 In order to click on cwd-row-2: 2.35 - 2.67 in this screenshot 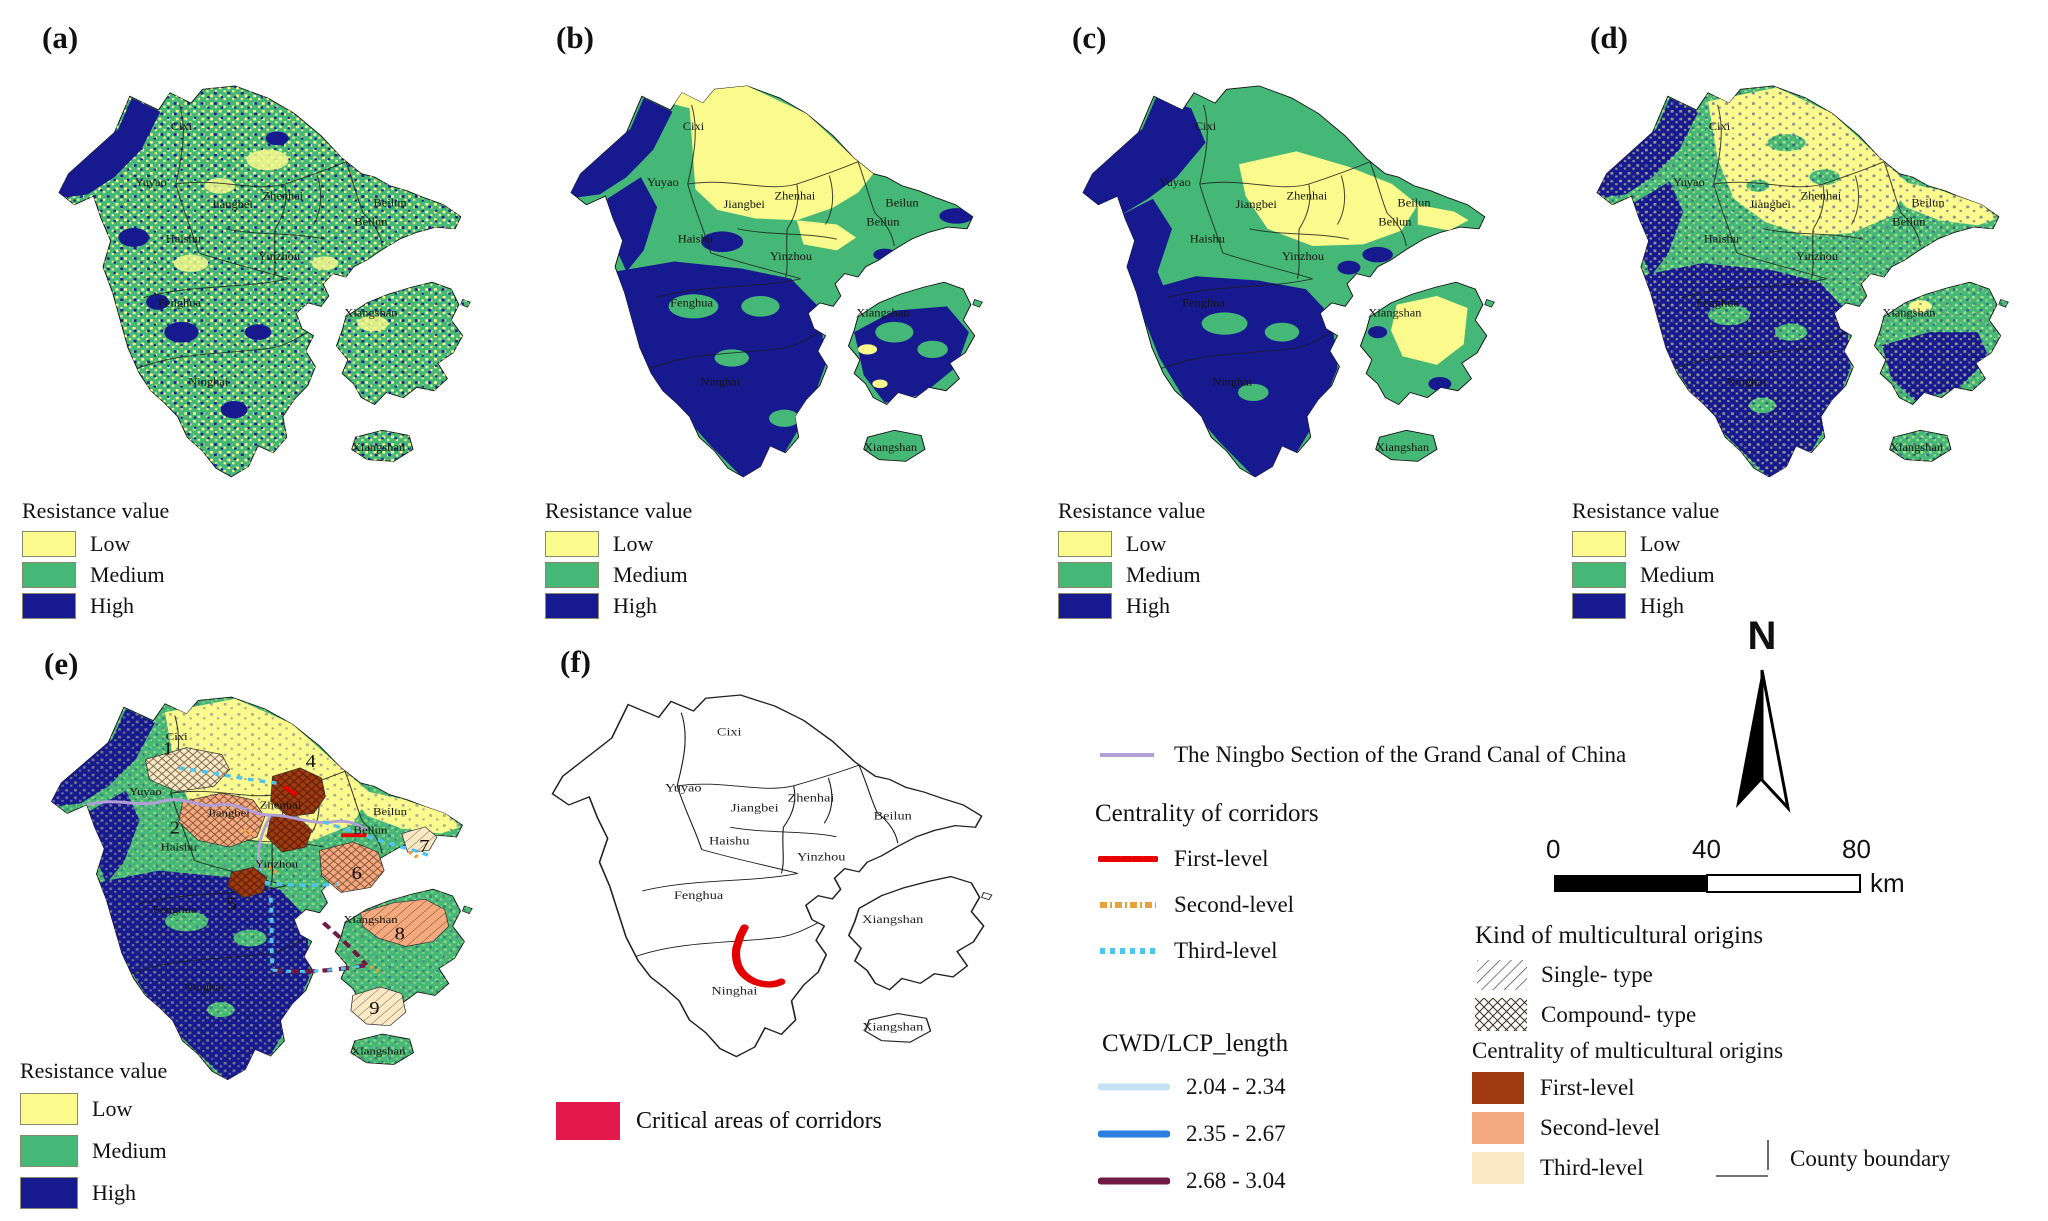, I will do `click(1192, 1134)`.